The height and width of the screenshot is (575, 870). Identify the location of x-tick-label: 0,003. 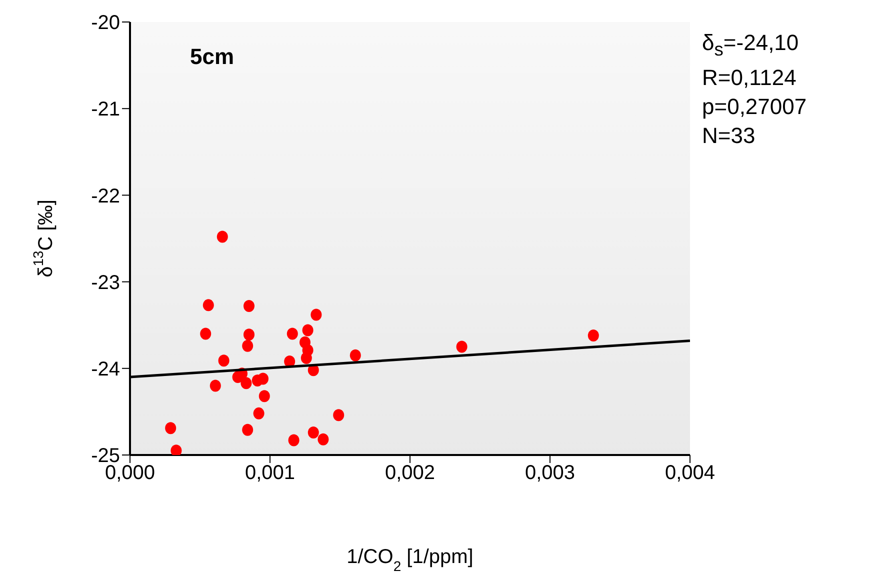
(550, 473).